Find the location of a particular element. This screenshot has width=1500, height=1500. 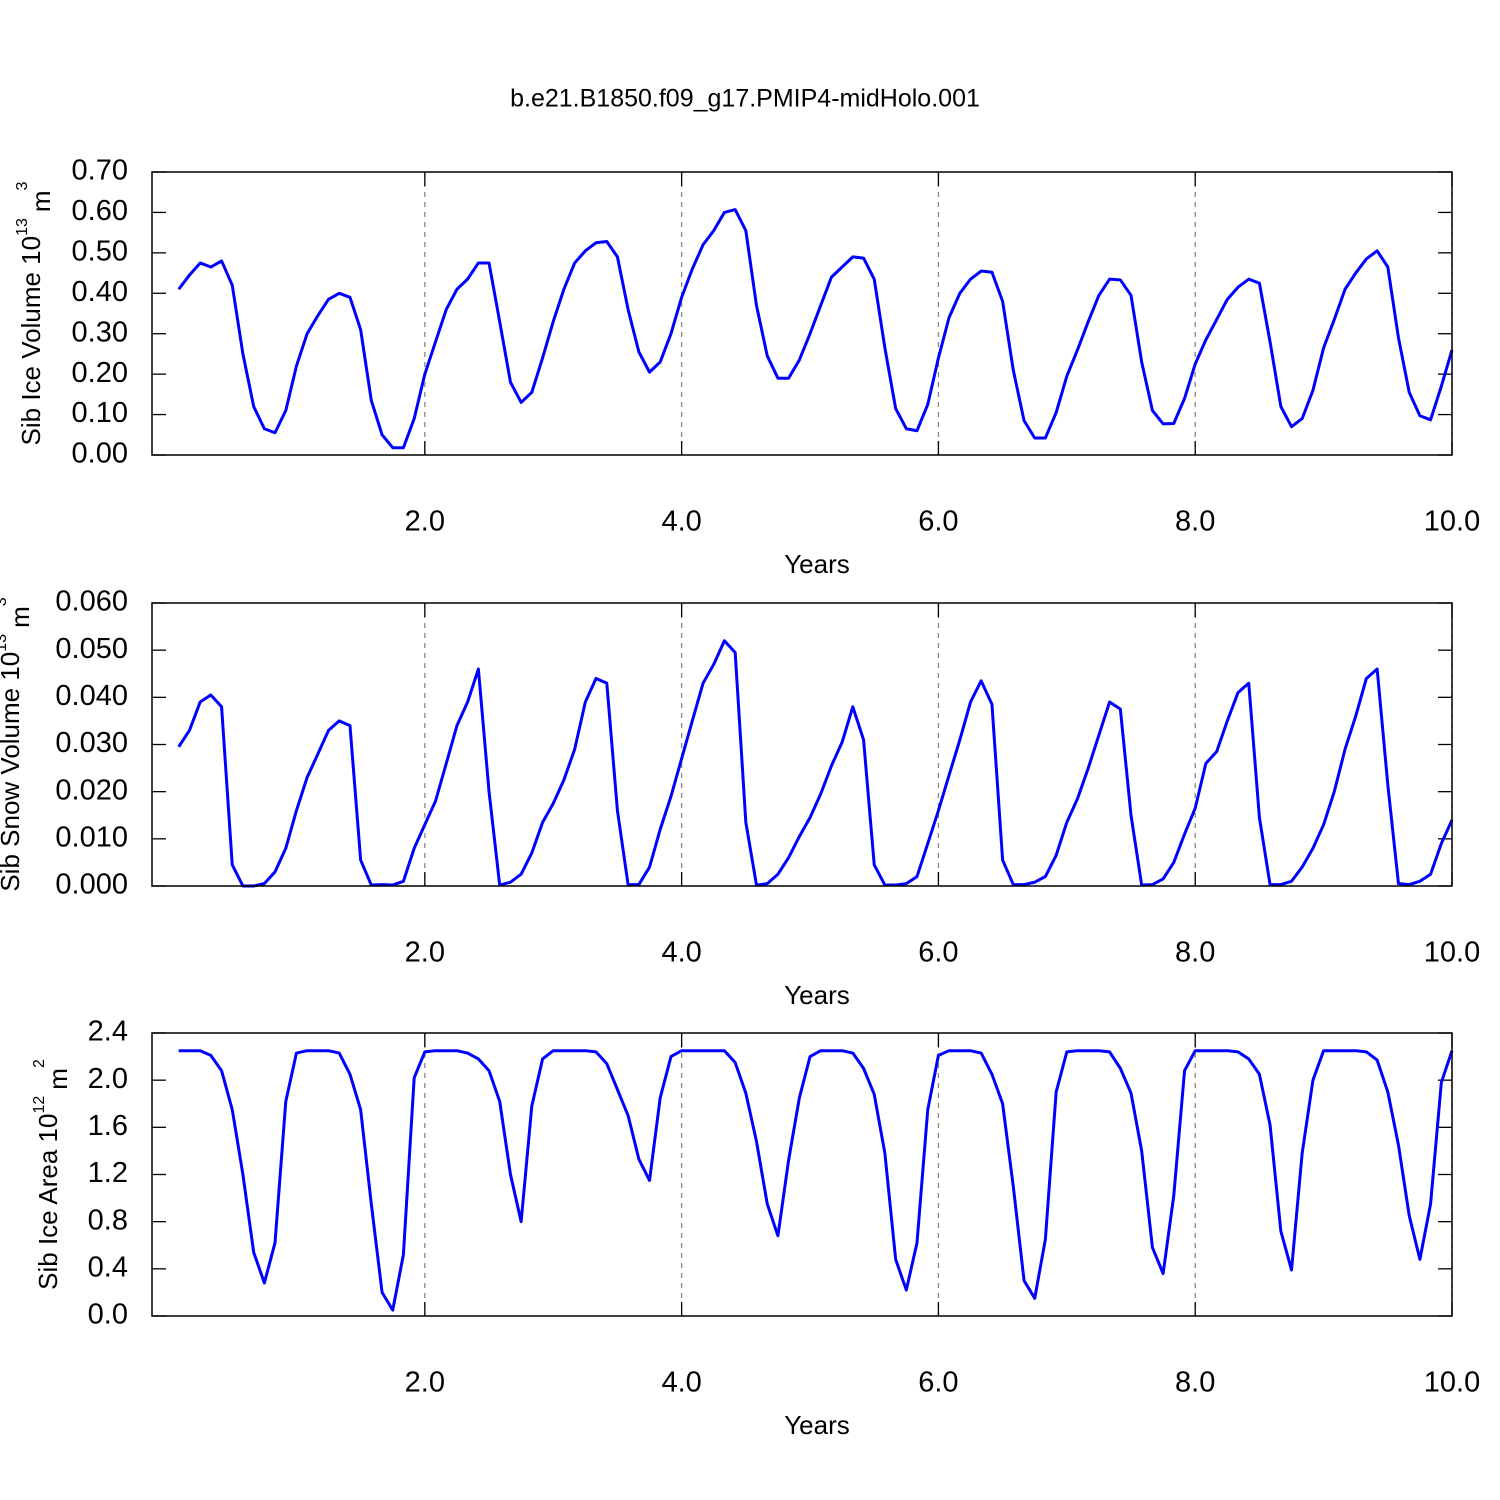

y-label-exponent: 12 is located at coordinates (39, 1105).